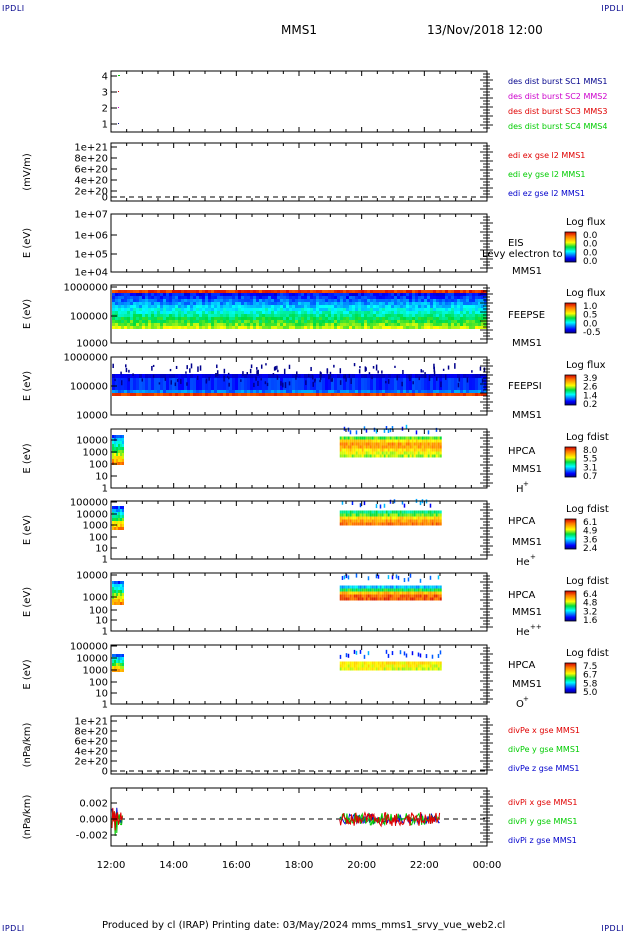  What do you see at coordinates (542, 802) in the screenshot?
I see `legend-entry: divPi x gse MMS1` at bounding box center [542, 802].